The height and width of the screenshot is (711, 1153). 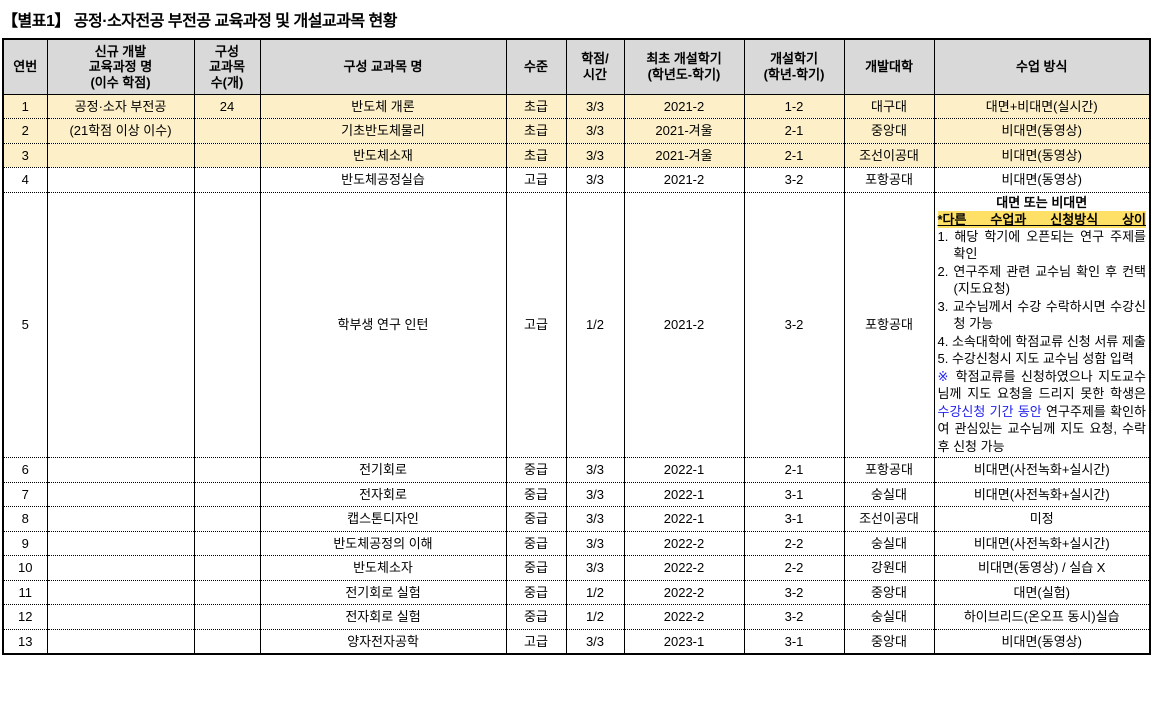 What do you see at coordinates (25, 470) in the screenshot?
I see `cell-no: 6` at bounding box center [25, 470].